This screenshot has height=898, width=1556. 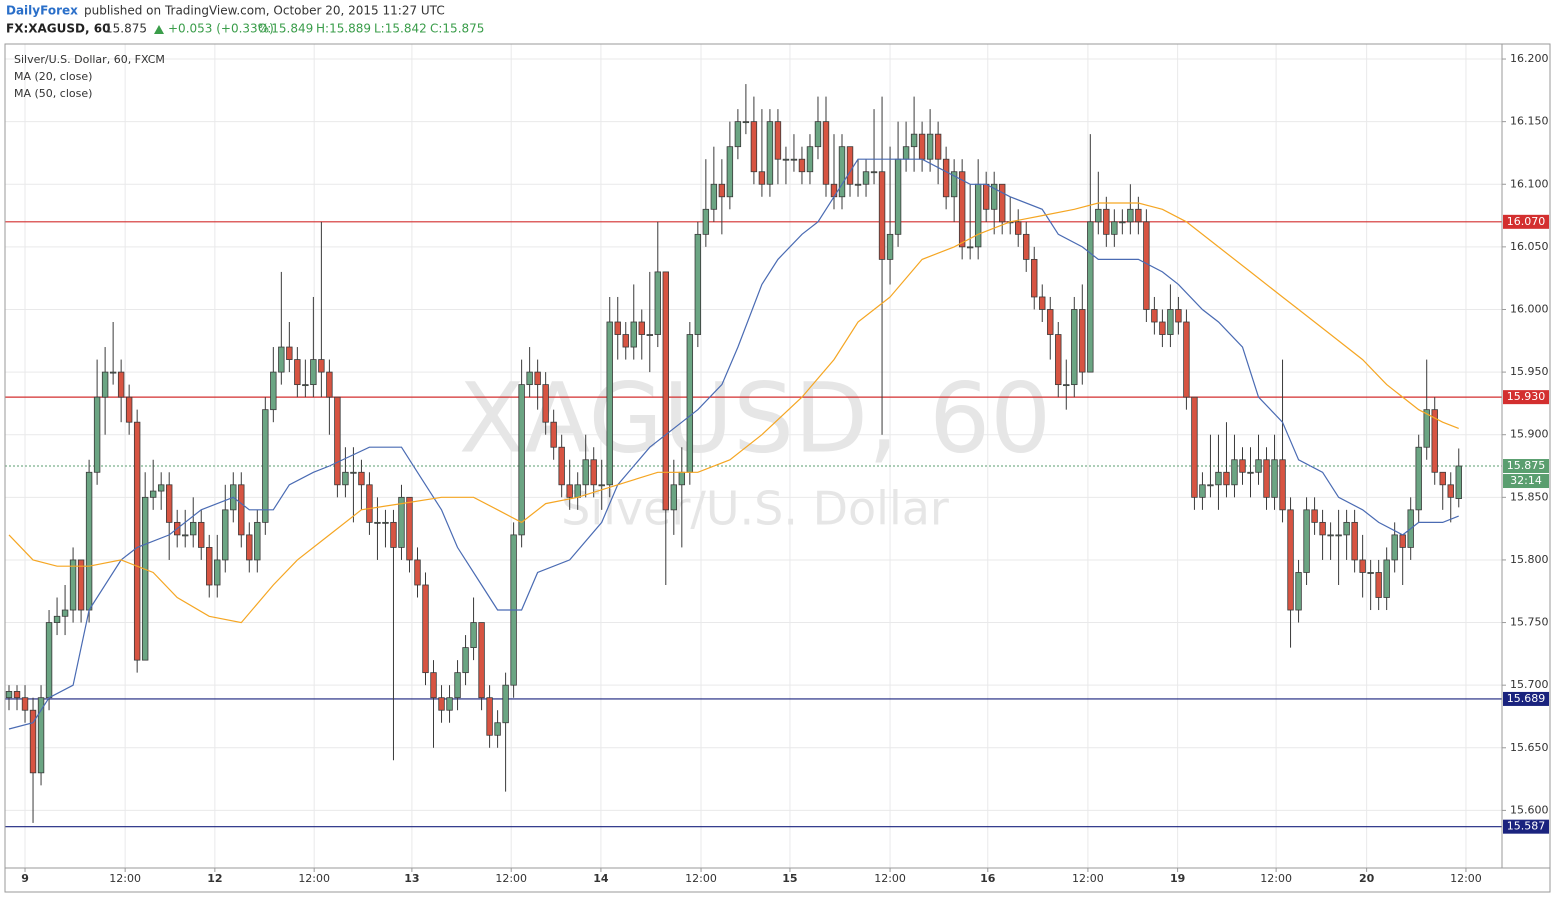 I want to click on level-label: 15.587, so click(x=1526, y=826).